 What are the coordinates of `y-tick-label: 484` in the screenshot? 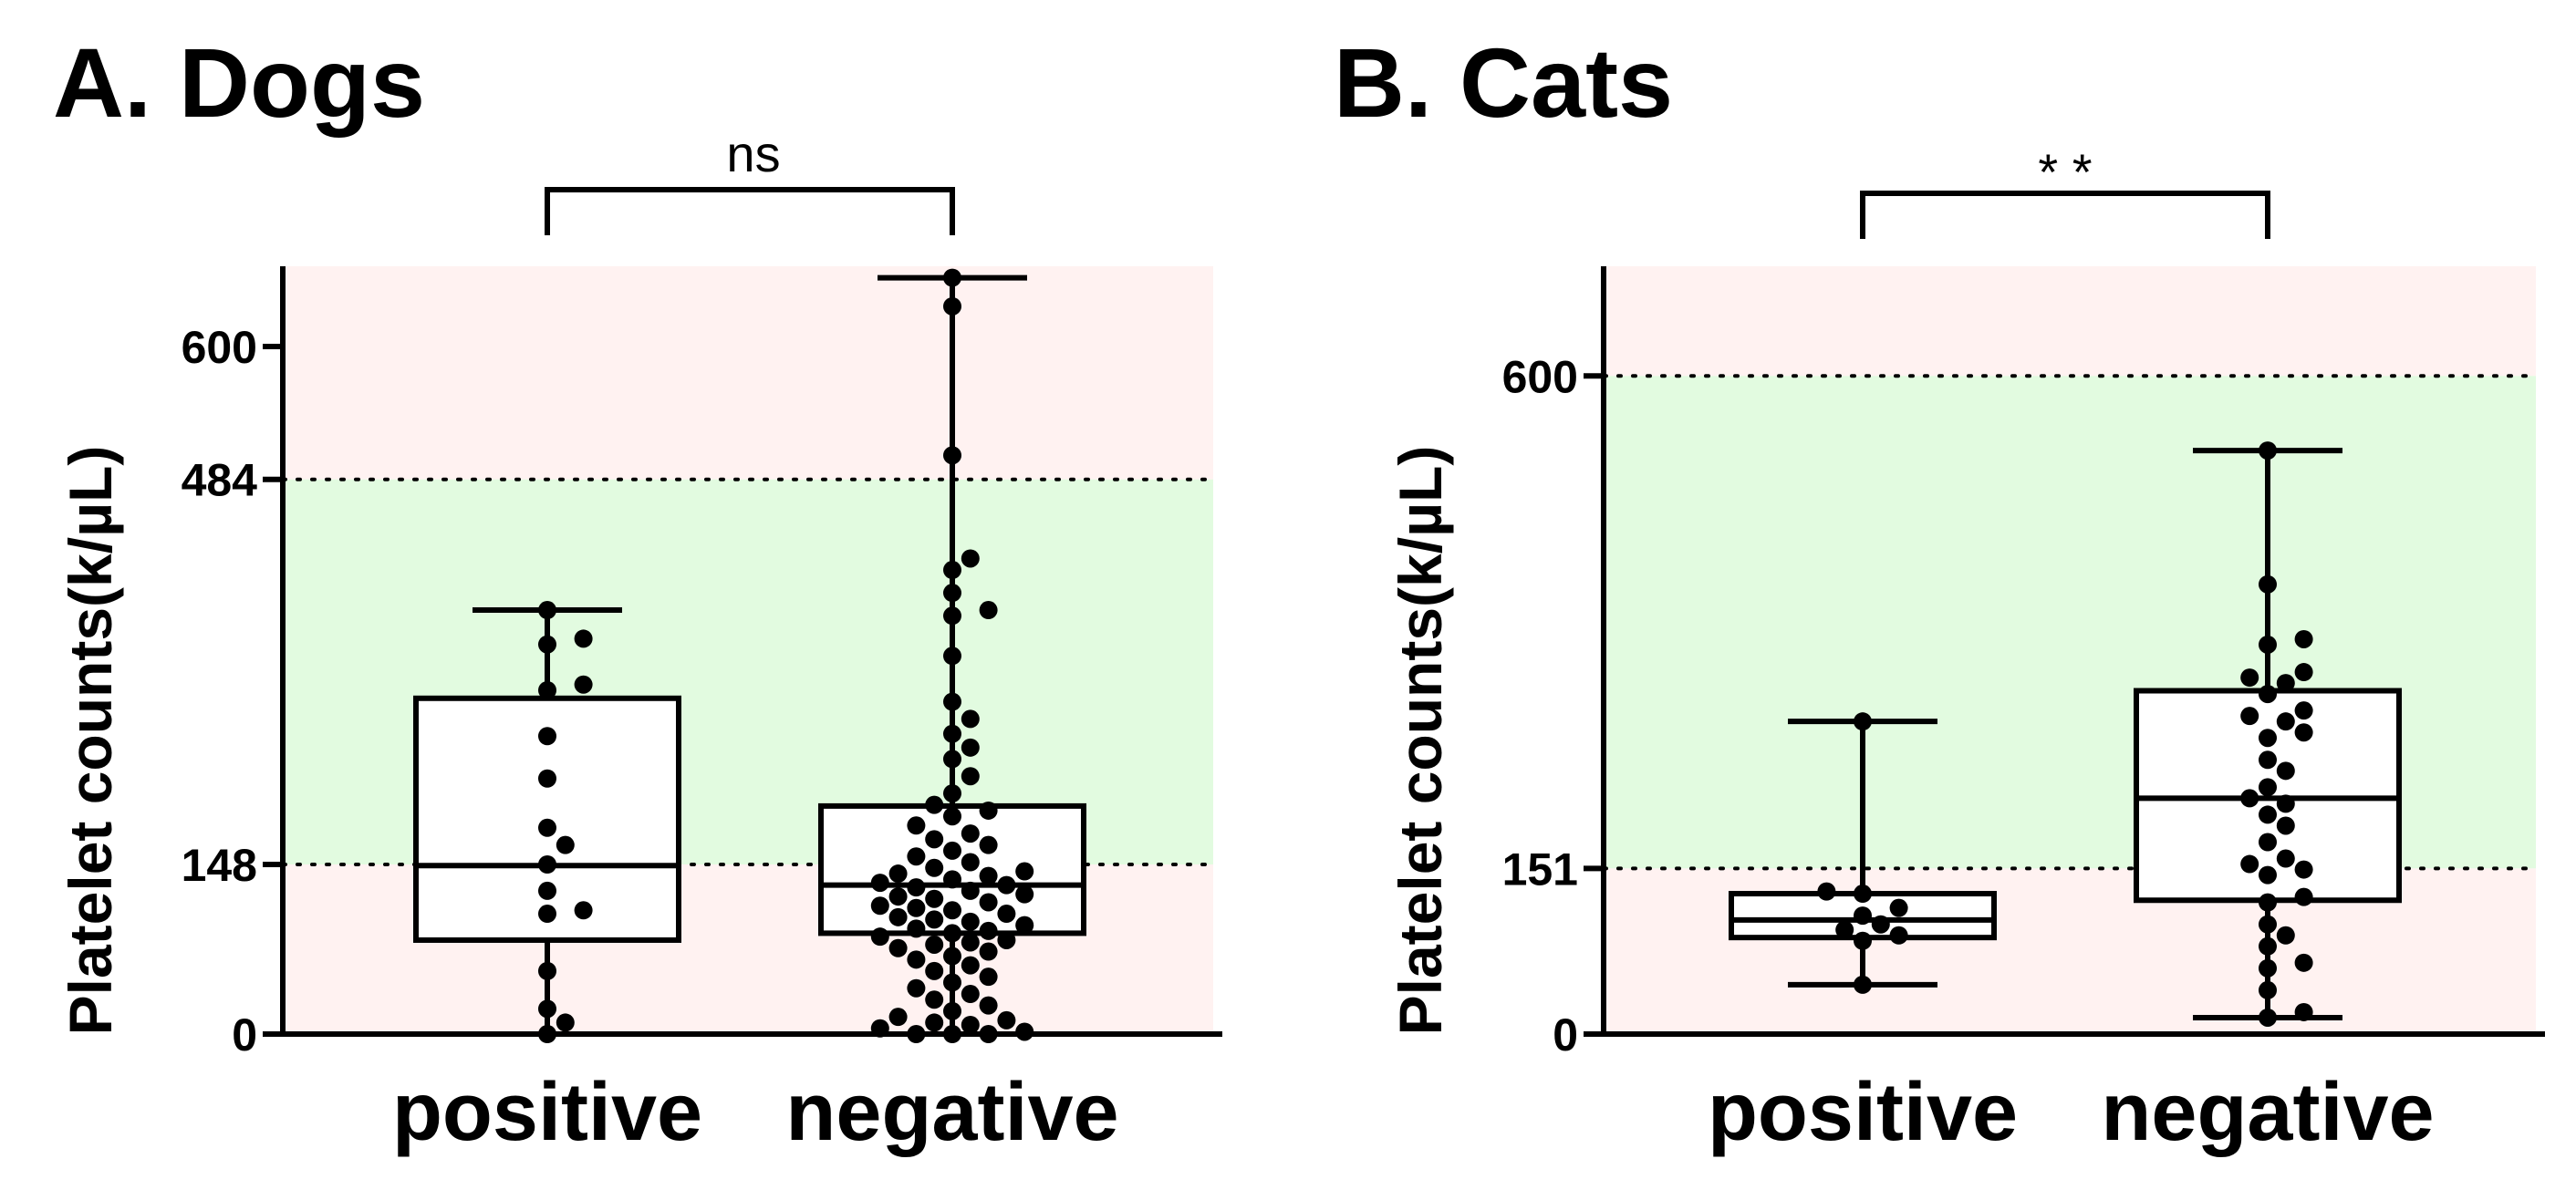 It's located at (220, 481).